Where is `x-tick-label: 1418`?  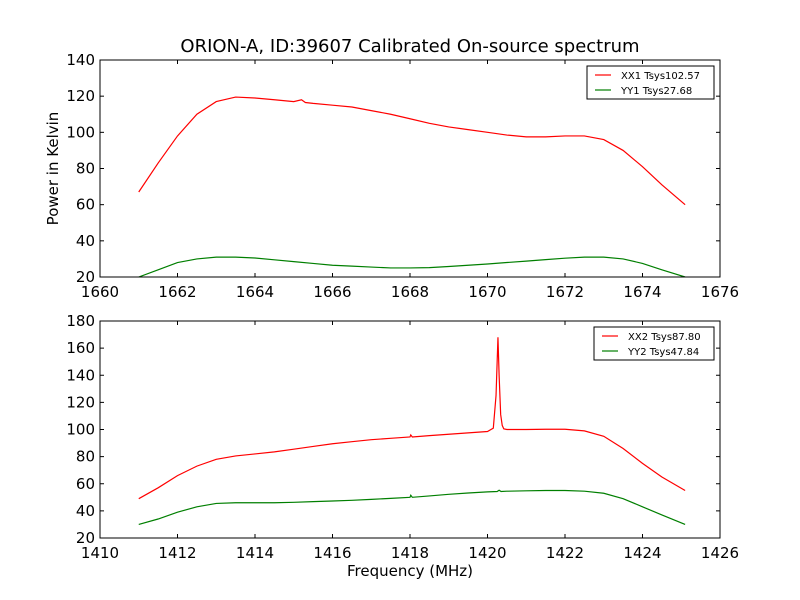 x-tick-label: 1418 is located at coordinates (410, 553).